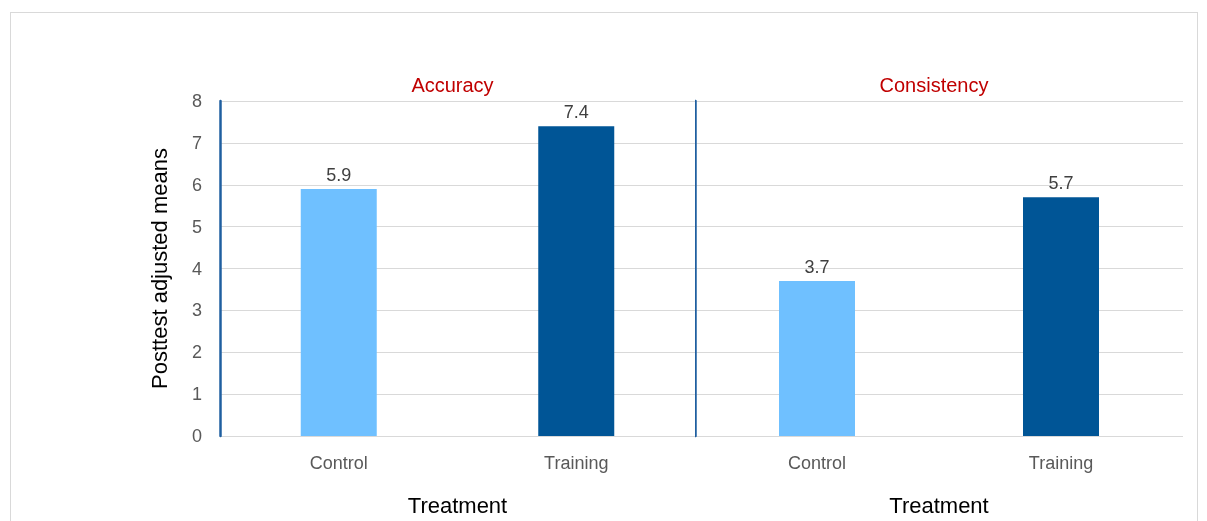  I want to click on y-tick-label: 3, so click(196, 310).